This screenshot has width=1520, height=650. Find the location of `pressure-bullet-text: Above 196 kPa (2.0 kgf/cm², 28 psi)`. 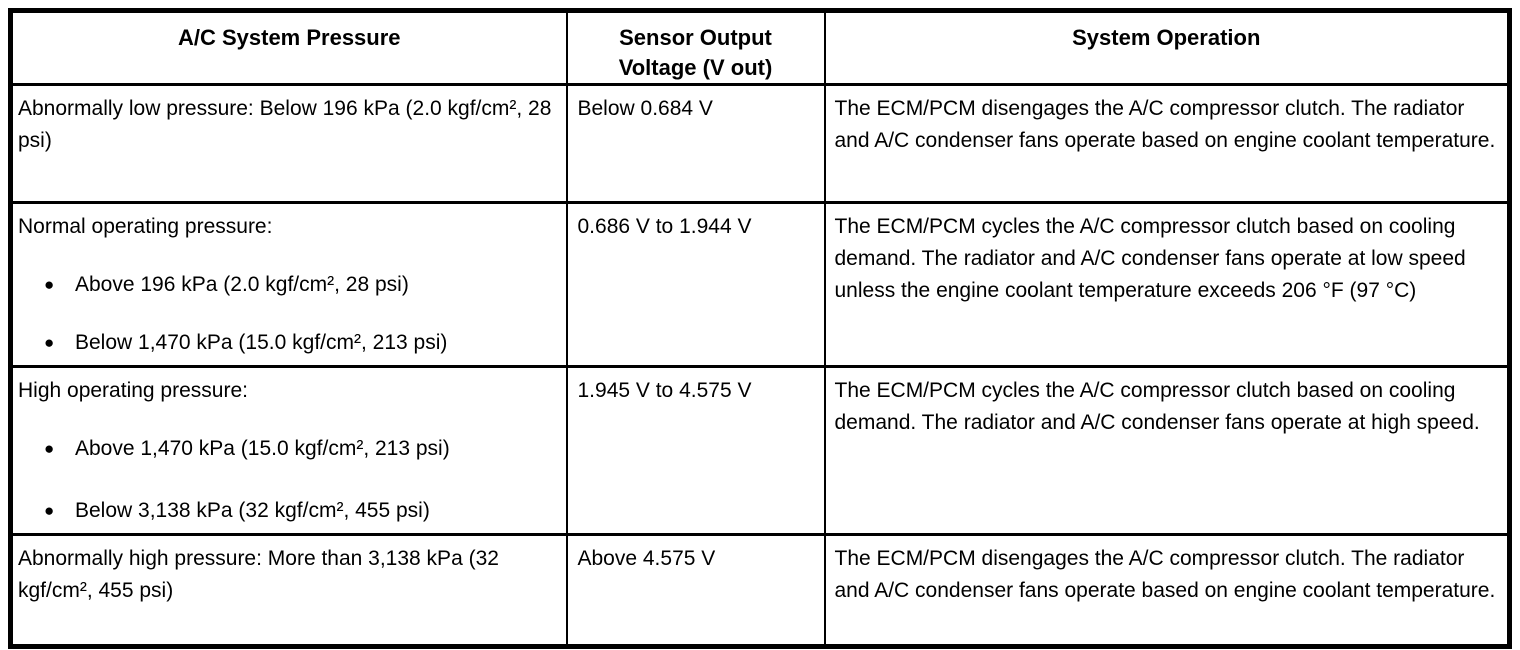

pressure-bullet-text: Above 196 kPa (2.0 kgf/cm², 28 psi) is located at coordinates (242, 284).